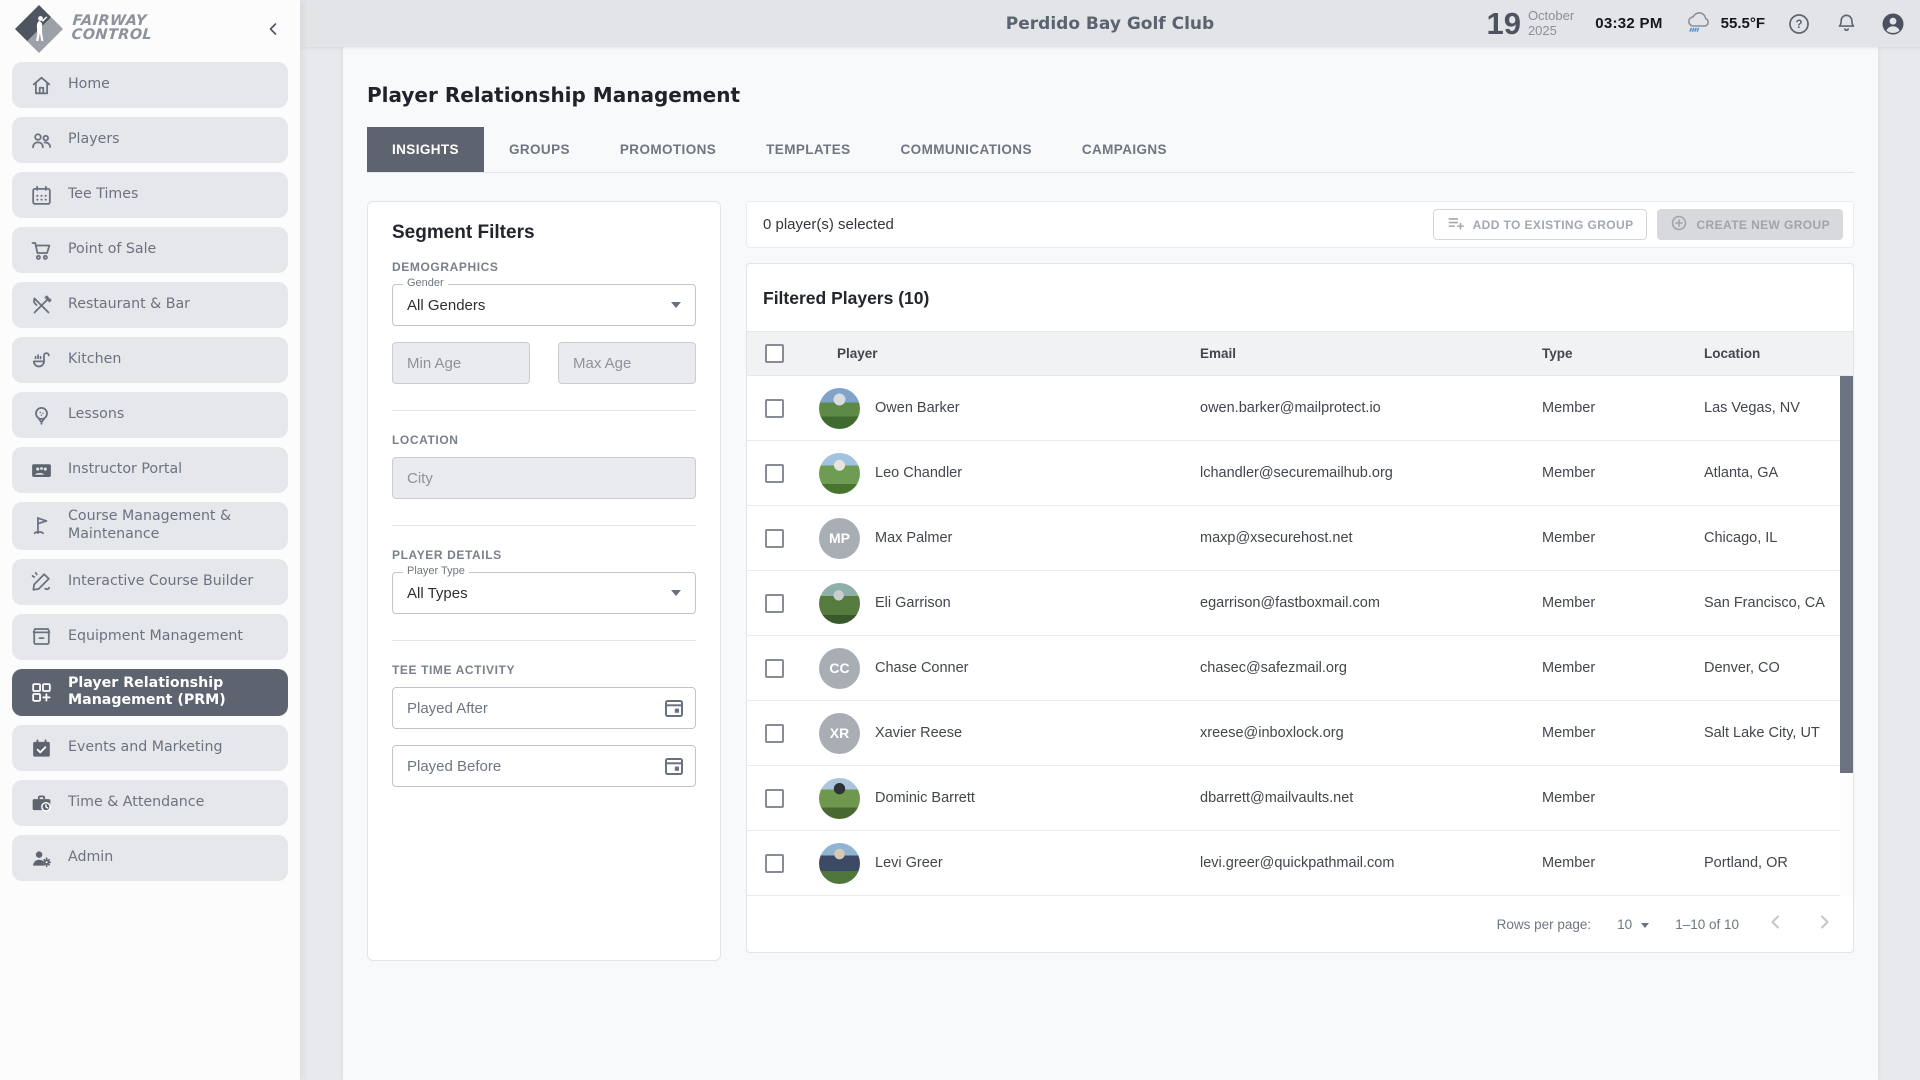  I want to click on tab-promotions: PROMOTIONS, so click(668, 149).